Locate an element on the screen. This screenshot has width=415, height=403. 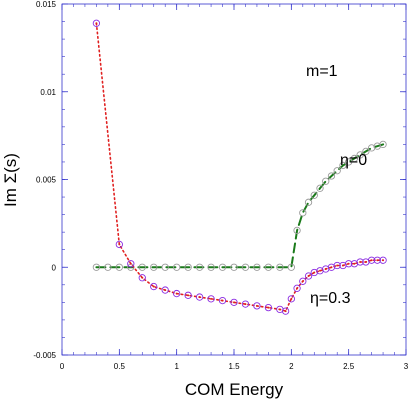
annotation-m: m=1 is located at coordinates (322, 71).